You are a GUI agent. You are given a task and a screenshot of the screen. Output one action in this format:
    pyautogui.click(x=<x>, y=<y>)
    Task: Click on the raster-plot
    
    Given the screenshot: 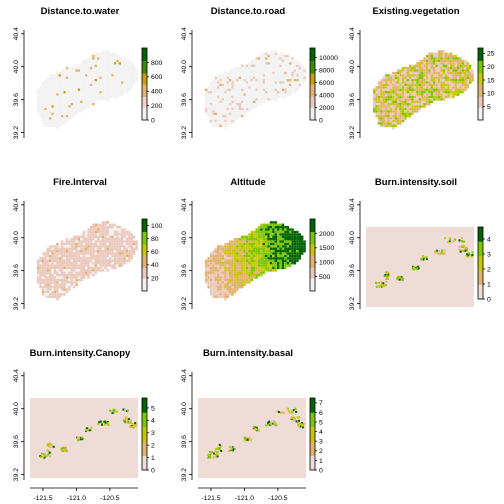 What is the action you would take?
    pyautogui.click(x=255, y=261)
    